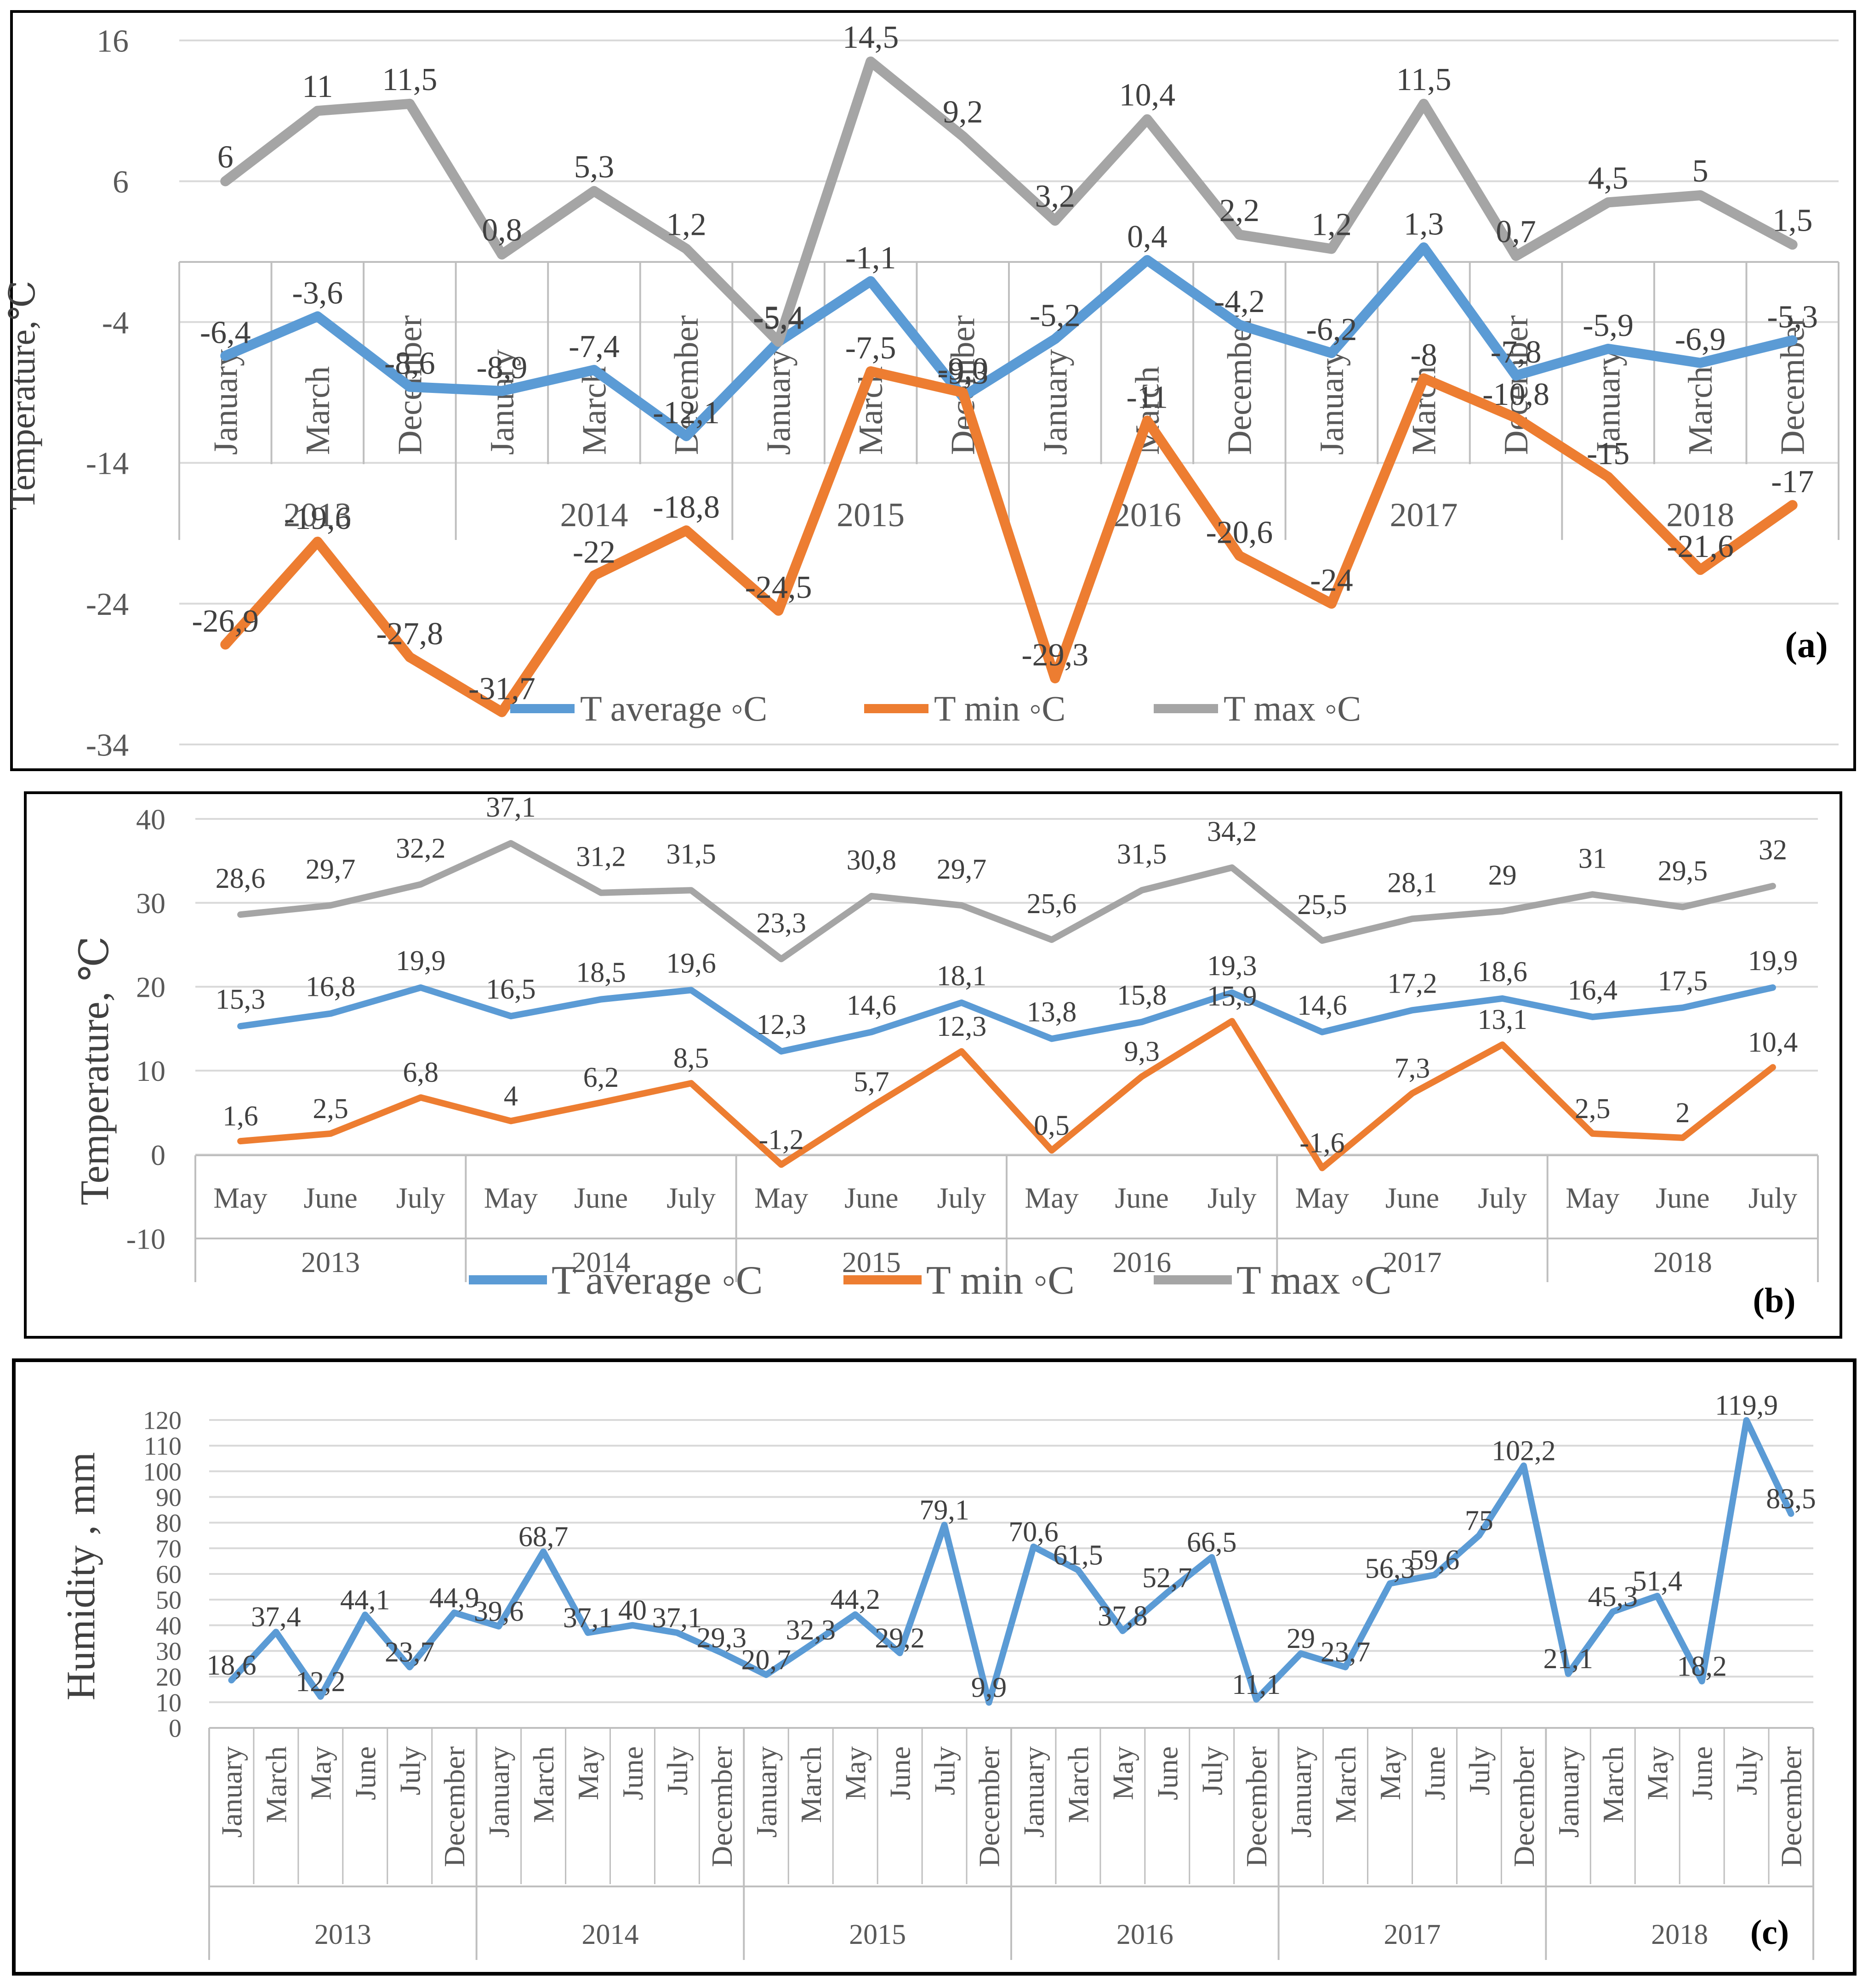 Image resolution: width=1868 pixels, height=1988 pixels. I want to click on data-label-max: 29, so click(1502, 875).